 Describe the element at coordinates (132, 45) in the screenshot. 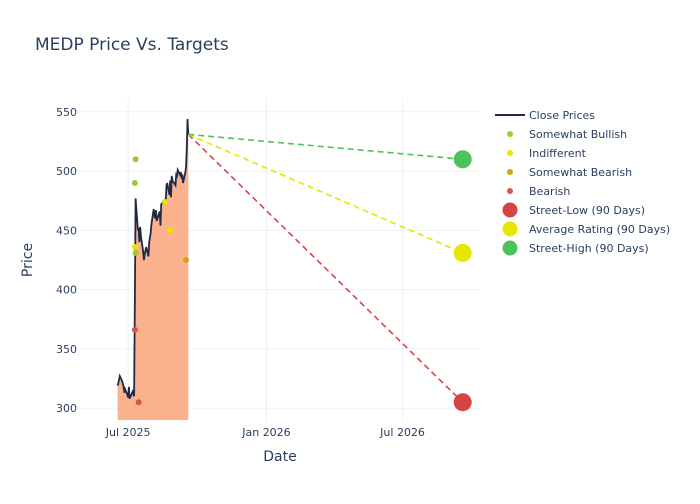

I see `chart-title: MEDP Price Vs. Targets` at that location.